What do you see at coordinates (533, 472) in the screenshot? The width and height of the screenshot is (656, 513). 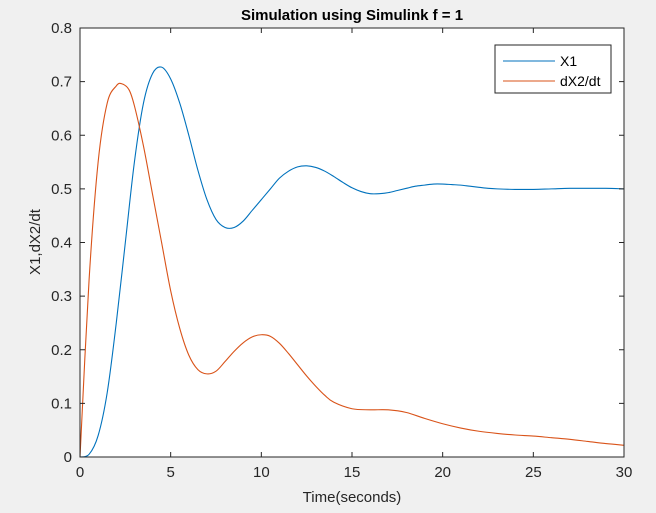 I see `x-tick-label: 25` at bounding box center [533, 472].